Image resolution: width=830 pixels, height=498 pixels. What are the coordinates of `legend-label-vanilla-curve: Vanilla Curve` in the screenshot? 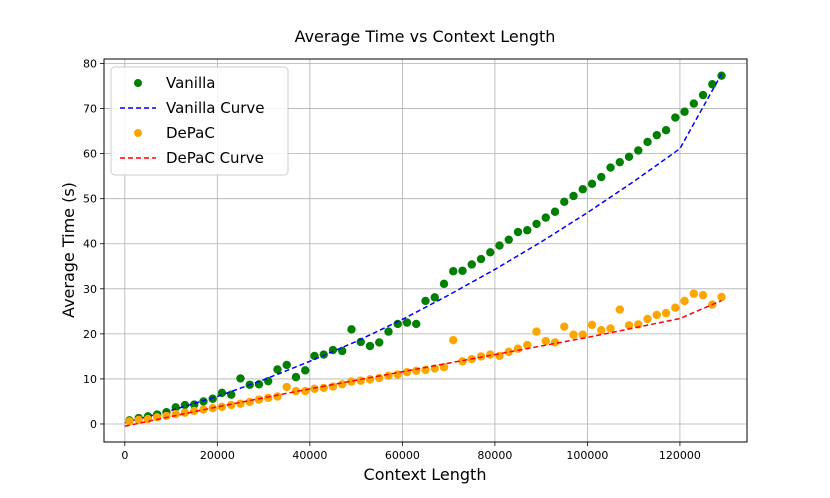 It's located at (215, 108).